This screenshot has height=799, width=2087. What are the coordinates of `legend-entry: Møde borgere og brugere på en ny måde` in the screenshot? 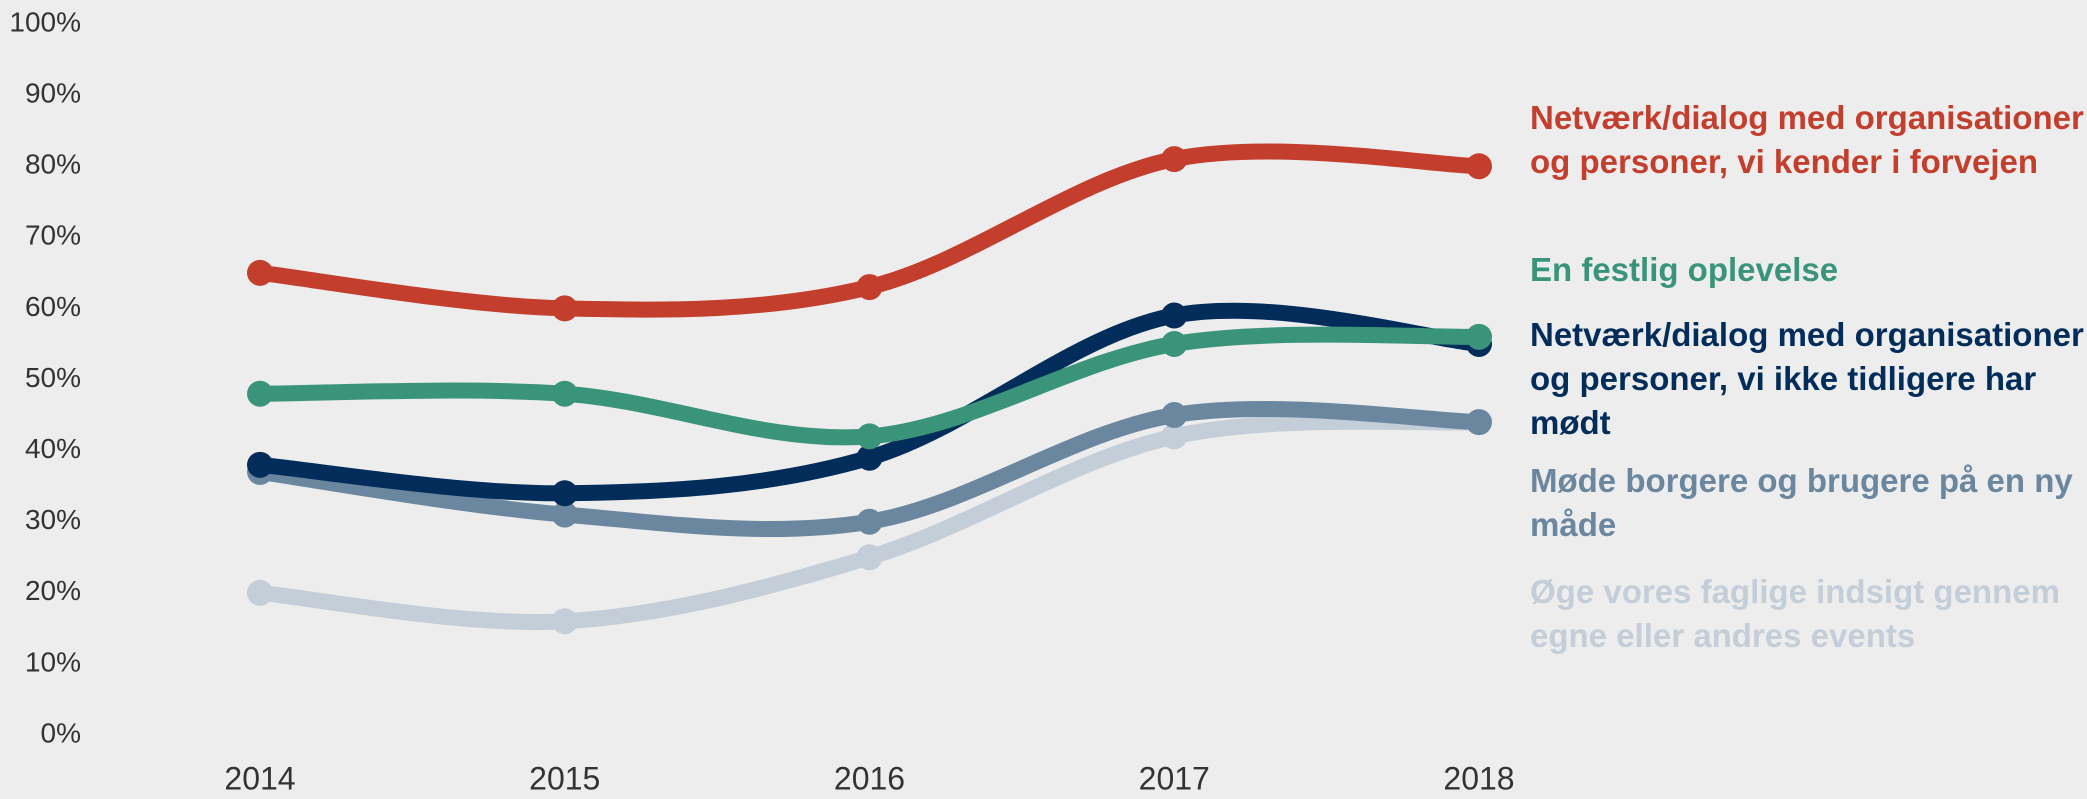 It's located at (1801, 502).